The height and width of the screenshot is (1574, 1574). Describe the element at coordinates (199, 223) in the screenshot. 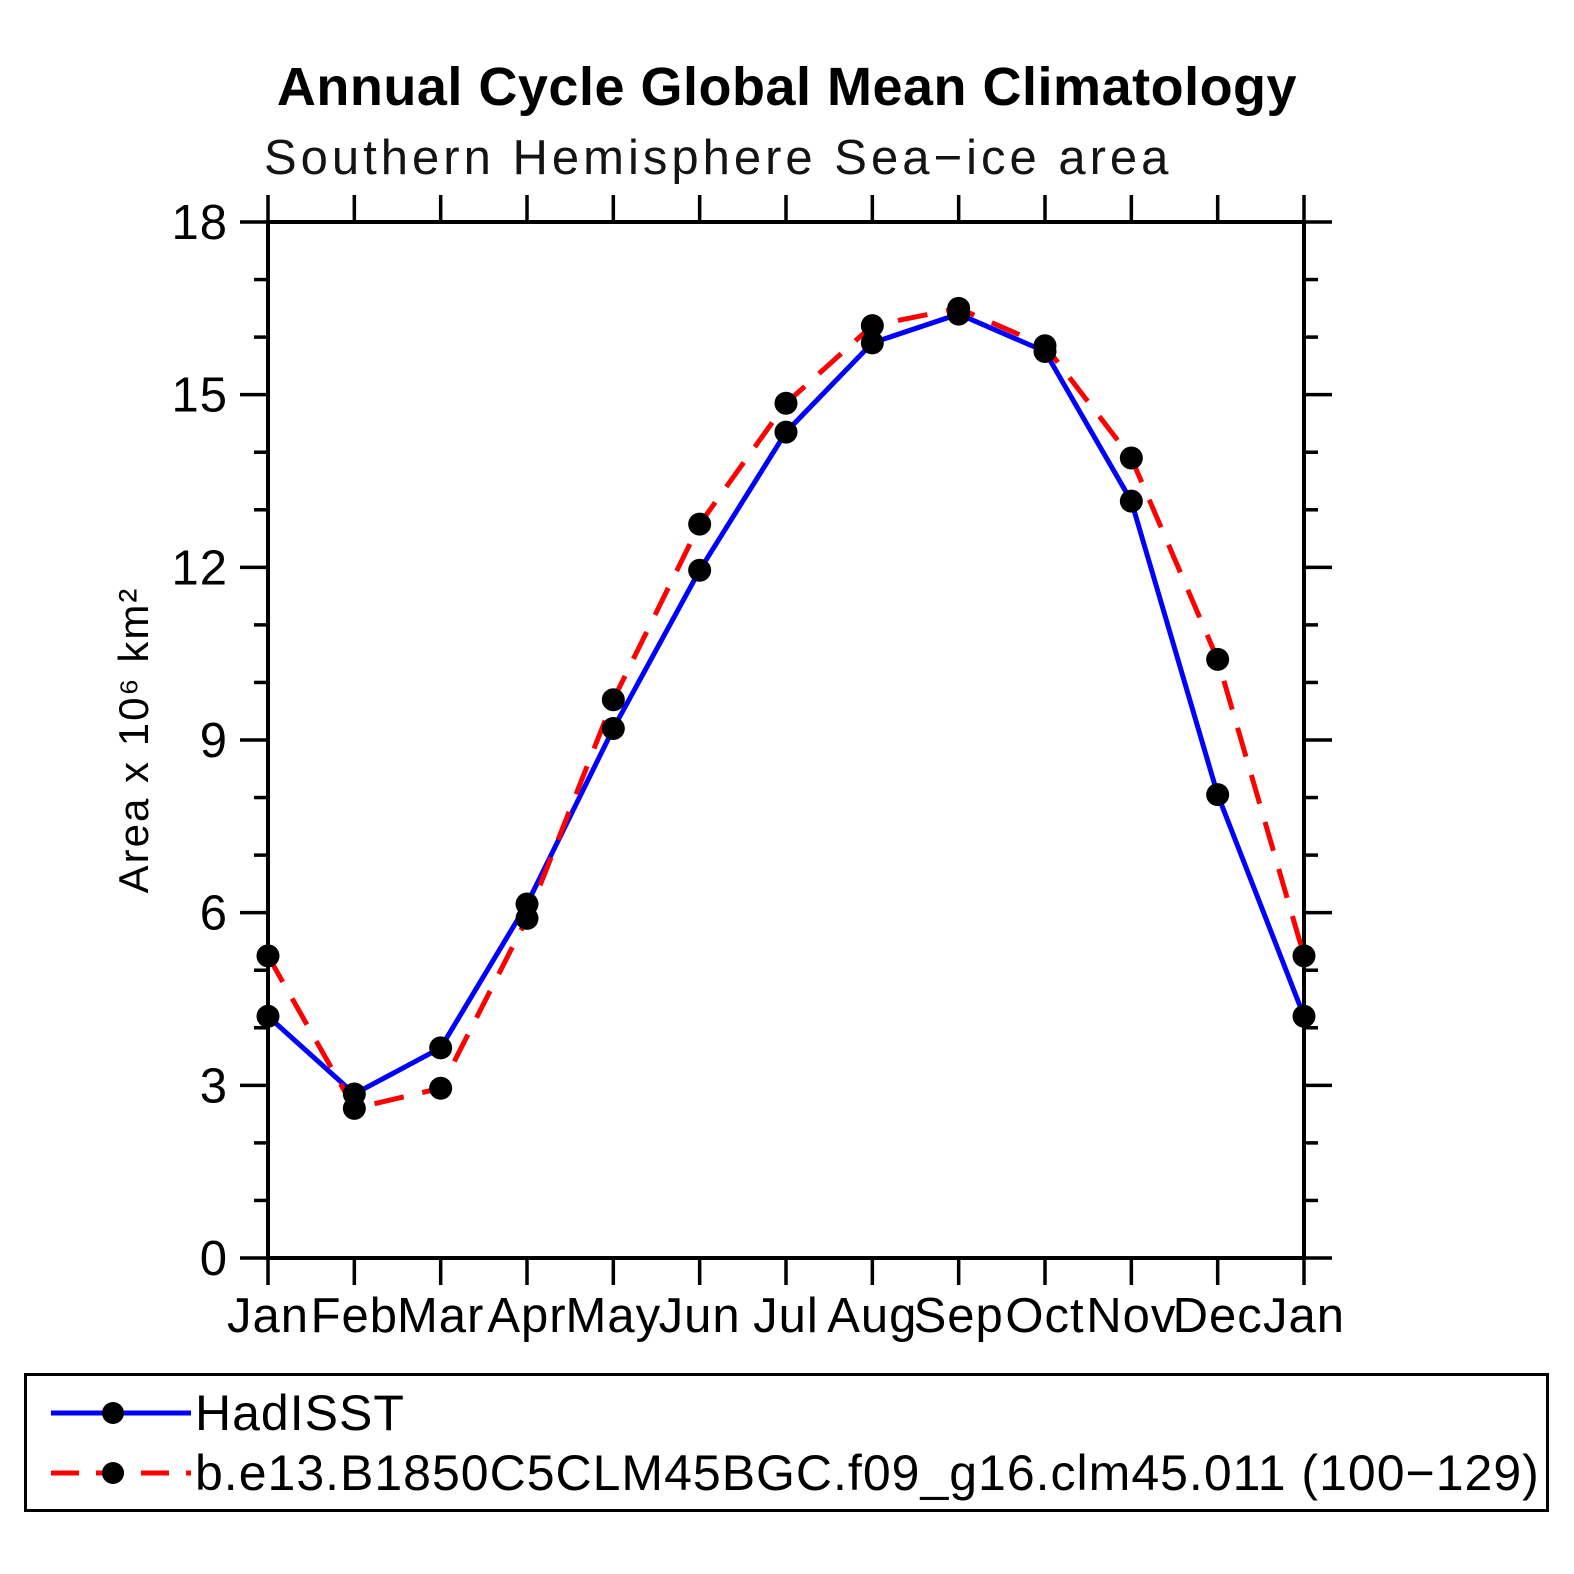

I see `y-tick-label: 18` at that location.